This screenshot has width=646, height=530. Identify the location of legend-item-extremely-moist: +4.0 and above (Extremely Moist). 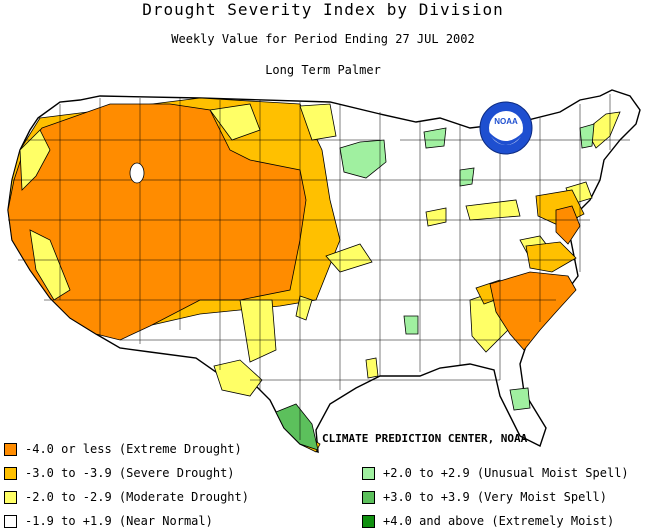
(488, 521).